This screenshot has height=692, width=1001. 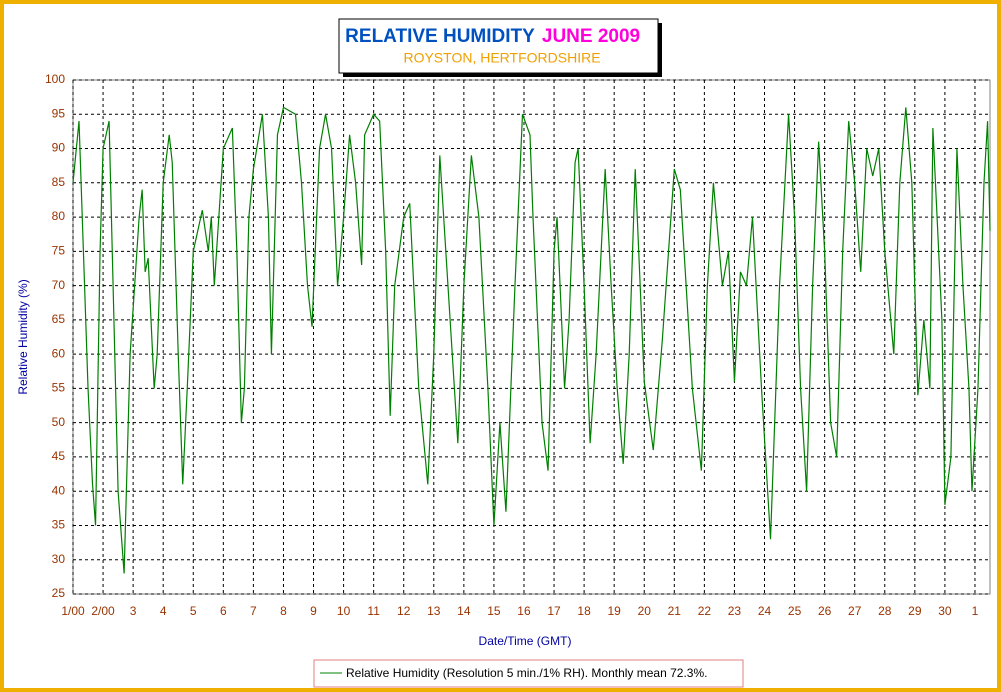 What do you see at coordinates (55, 79) in the screenshot?
I see `y-tick-label: 100` at bounding box center [55, 79].